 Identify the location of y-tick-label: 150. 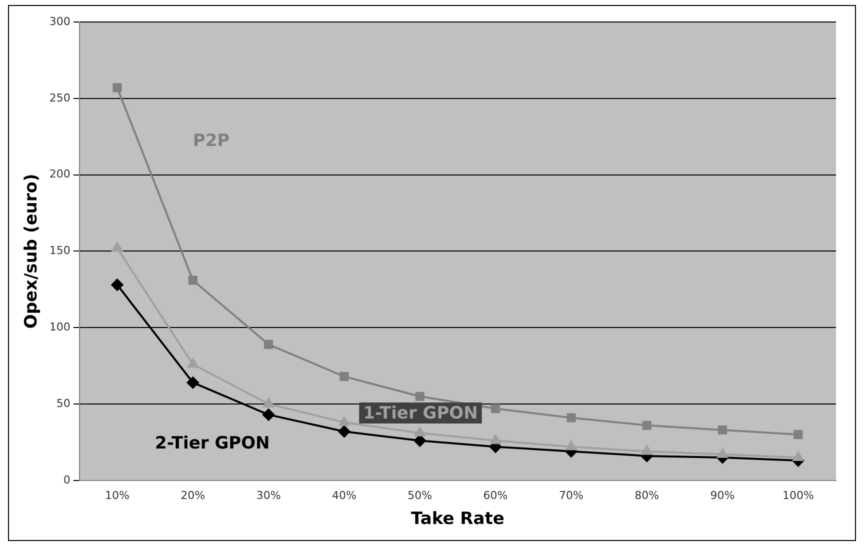
(59, 251).